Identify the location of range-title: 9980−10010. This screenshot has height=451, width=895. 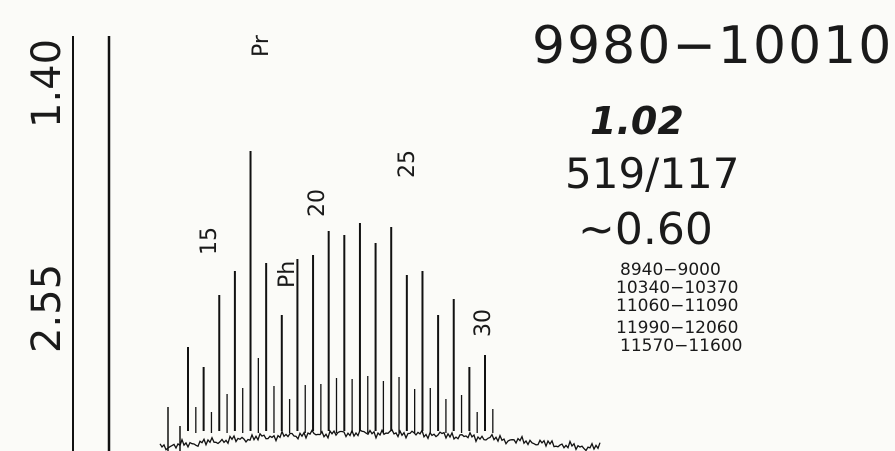
(713, 46).